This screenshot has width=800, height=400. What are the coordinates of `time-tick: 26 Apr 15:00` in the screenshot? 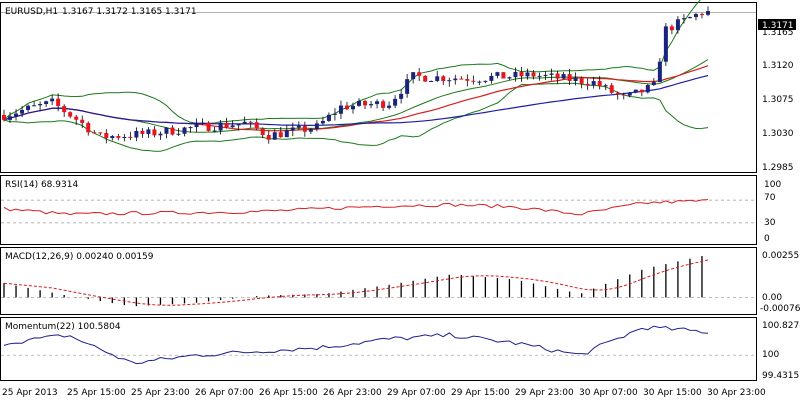 It's located at (288, 393).